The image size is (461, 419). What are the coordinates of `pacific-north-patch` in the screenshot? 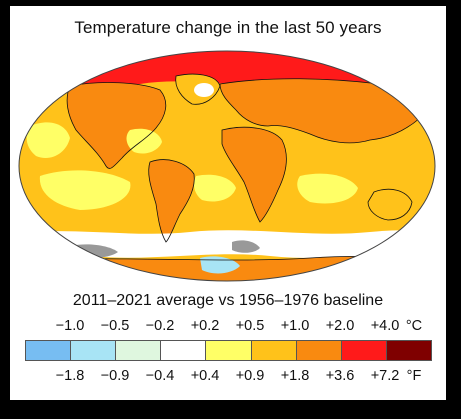 It's located at (48, 140).